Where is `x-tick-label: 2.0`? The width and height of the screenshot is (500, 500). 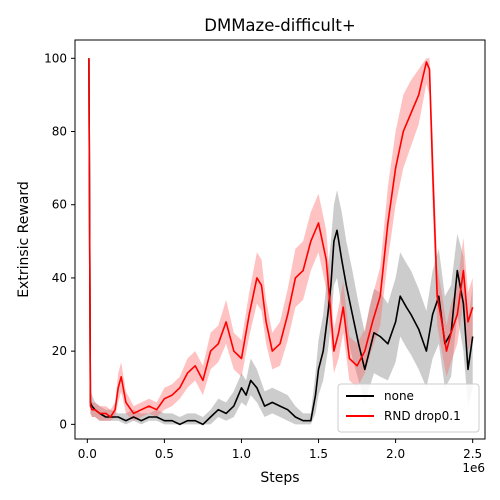 x-tick-label: 2.0 is located at coordinates (395, 454).